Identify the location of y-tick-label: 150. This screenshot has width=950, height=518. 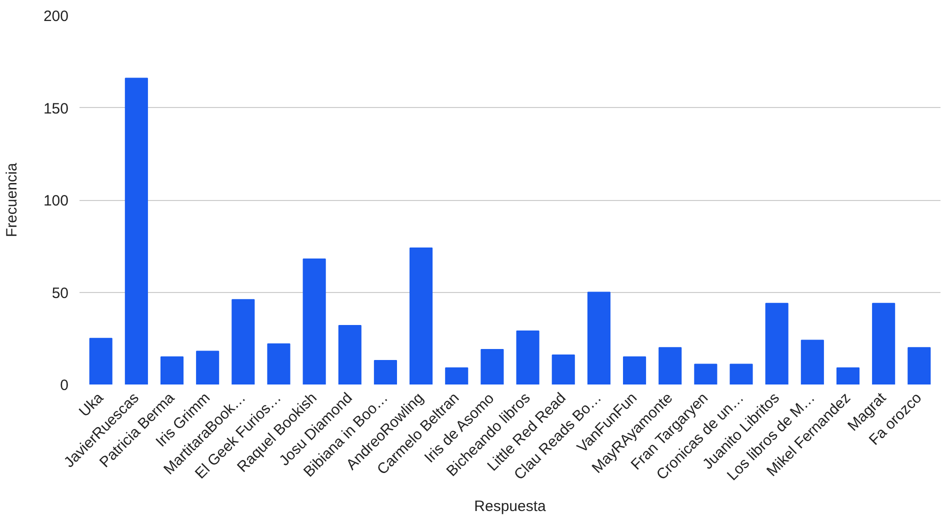
(56, 109).